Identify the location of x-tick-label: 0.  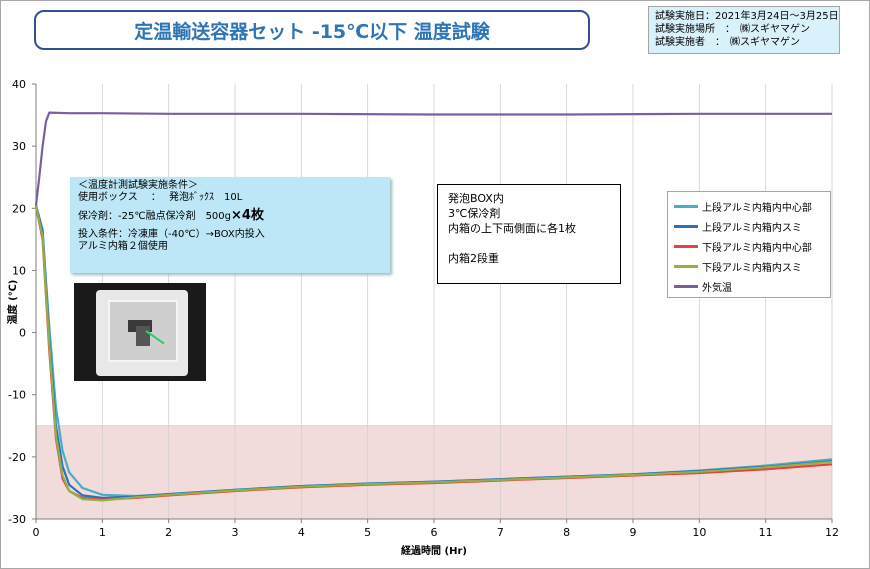
(36, 532).